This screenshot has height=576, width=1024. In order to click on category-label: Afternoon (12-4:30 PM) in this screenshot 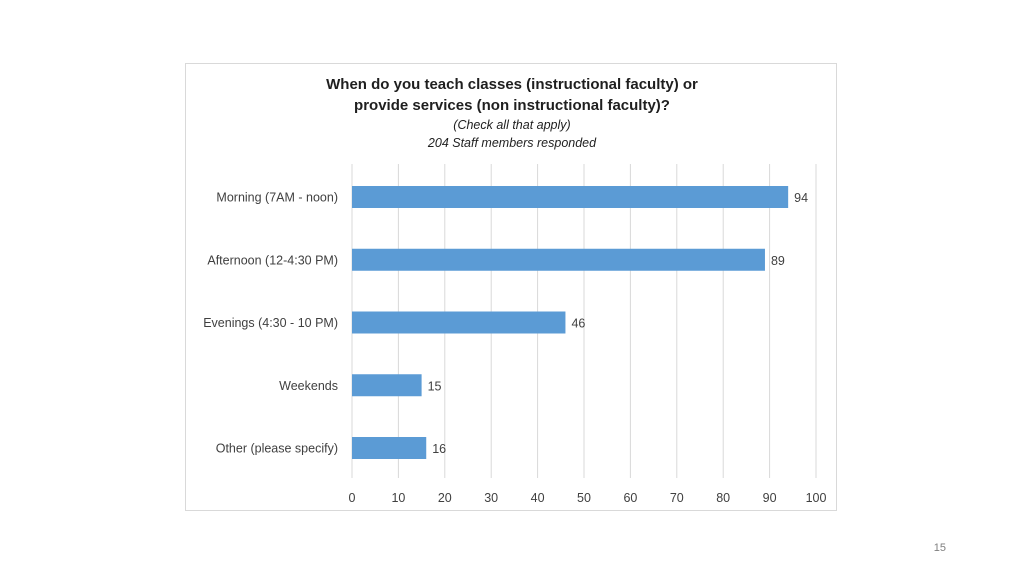, I will do `click(272, 260)`.